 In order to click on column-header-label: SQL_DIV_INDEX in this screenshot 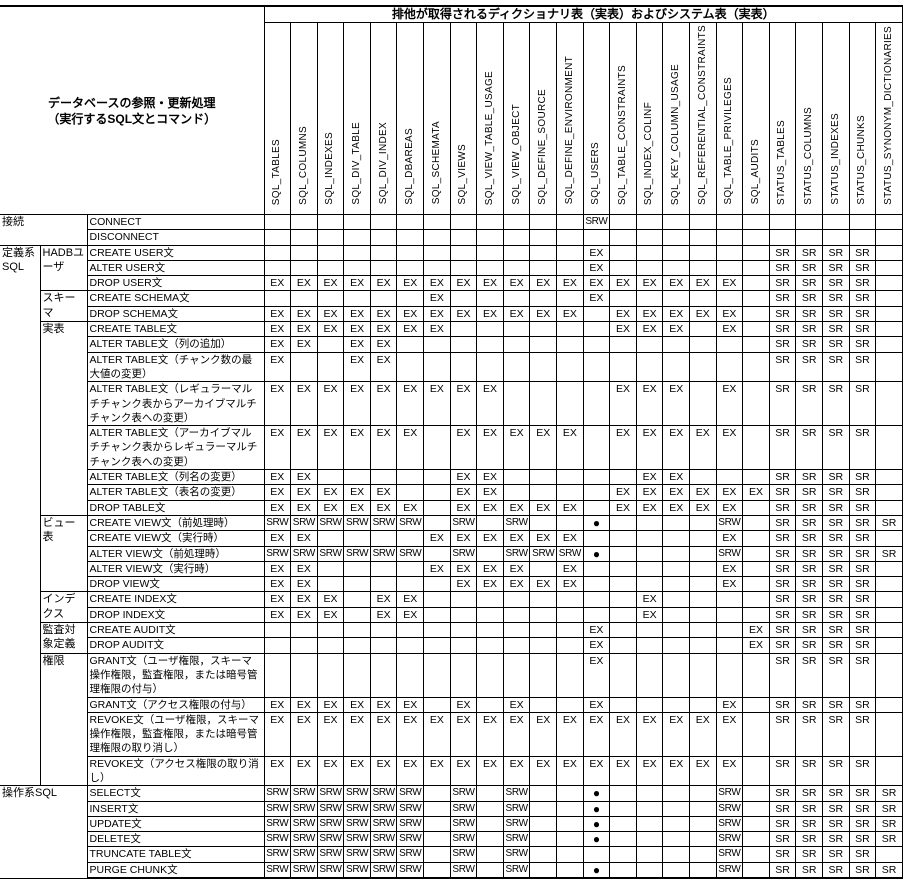, I will do `click(383, 163)`.